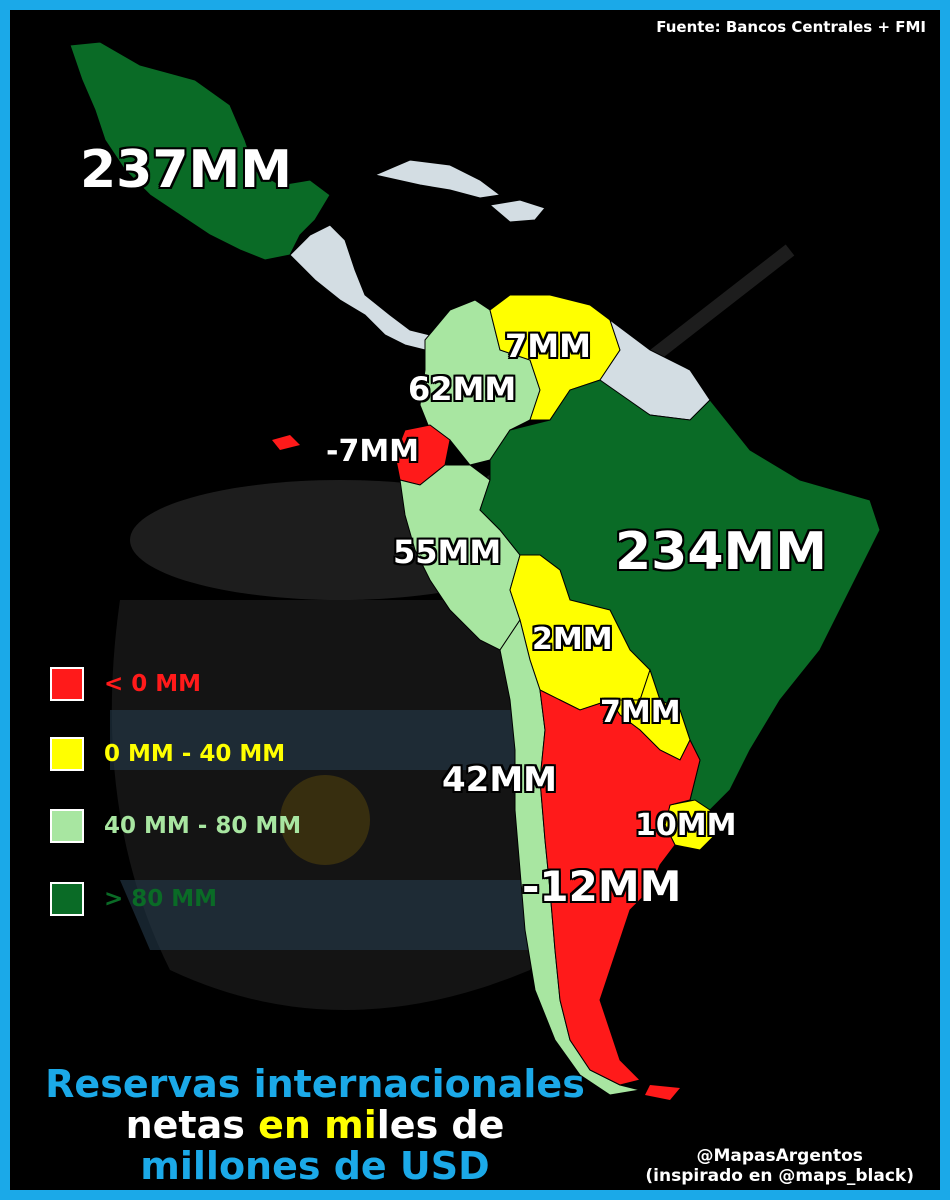 This screenshot has width=950, height=1200. I want to click on legend-label: > 80 MM, so click(161, 899).